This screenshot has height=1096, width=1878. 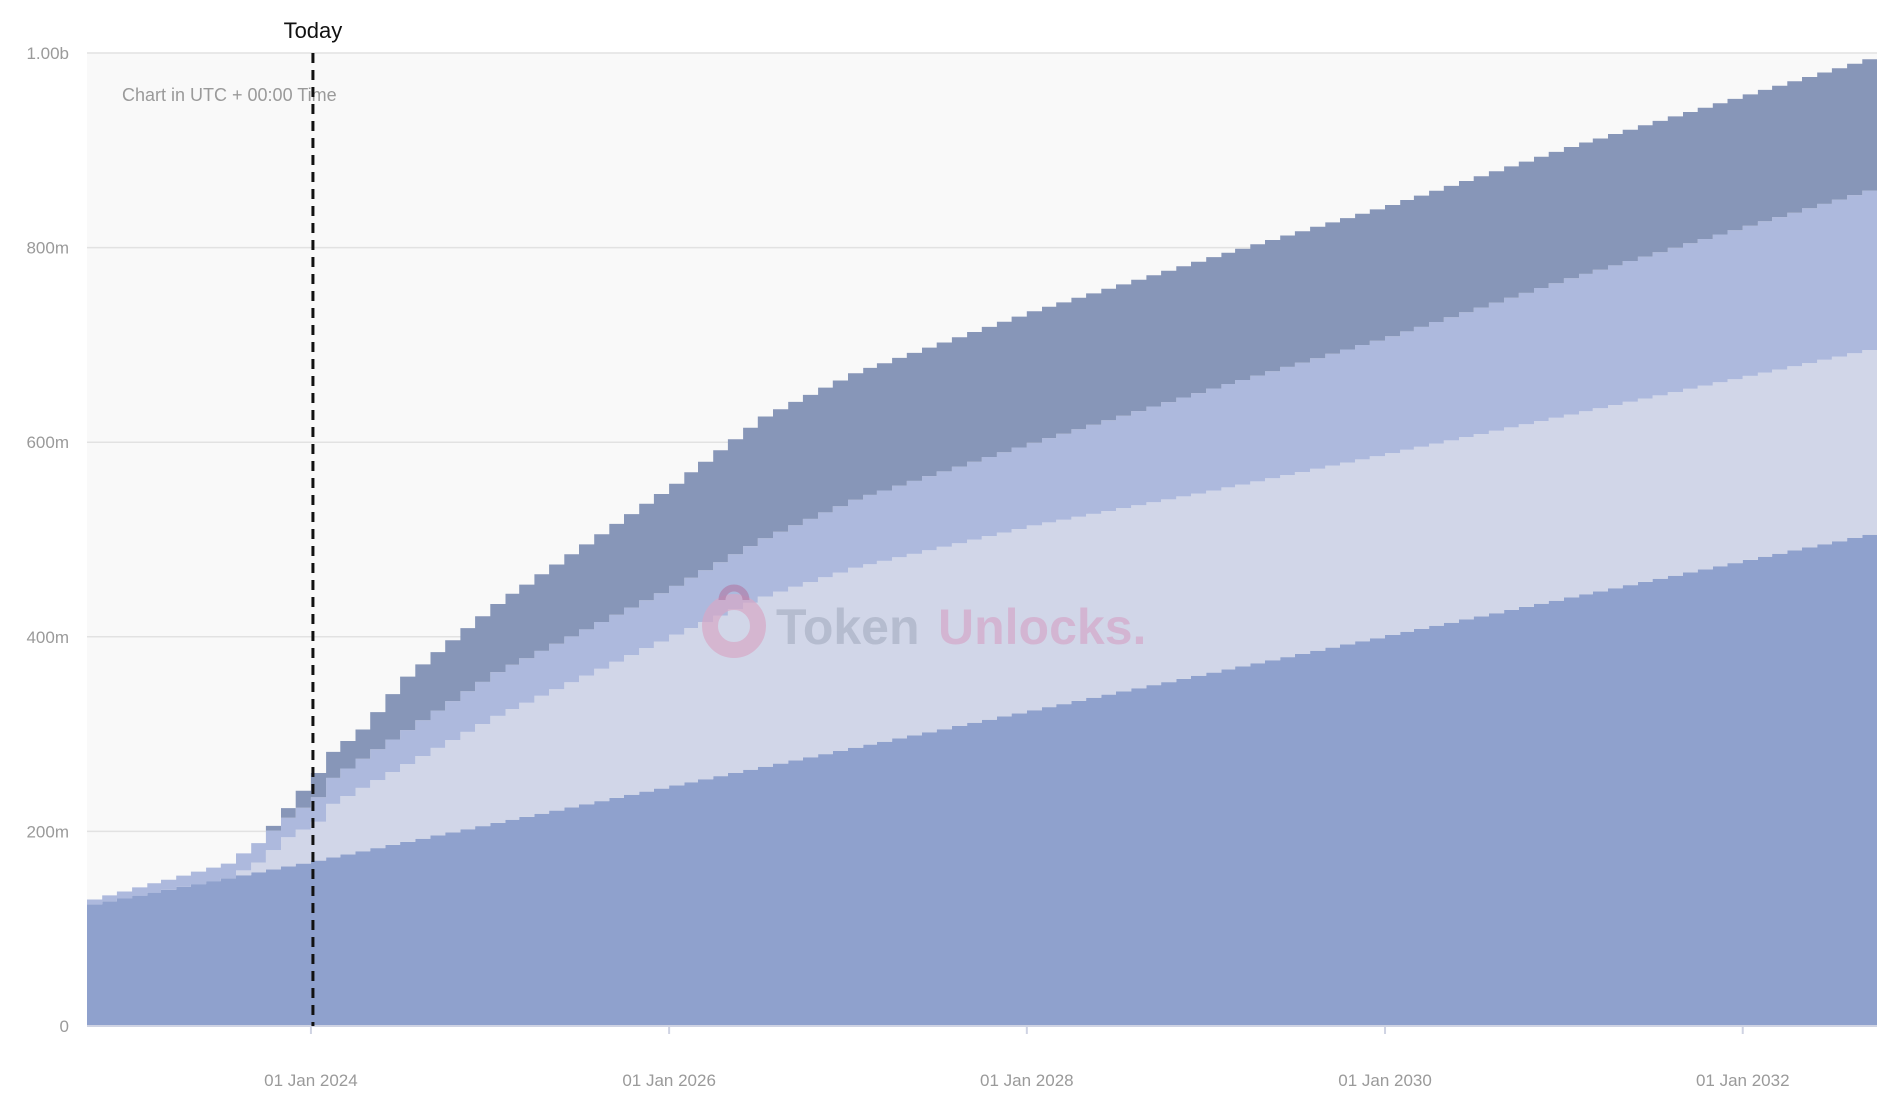 I want to click on x-tick-label: 01 Jan 2026, so click(x=669, y=1080).